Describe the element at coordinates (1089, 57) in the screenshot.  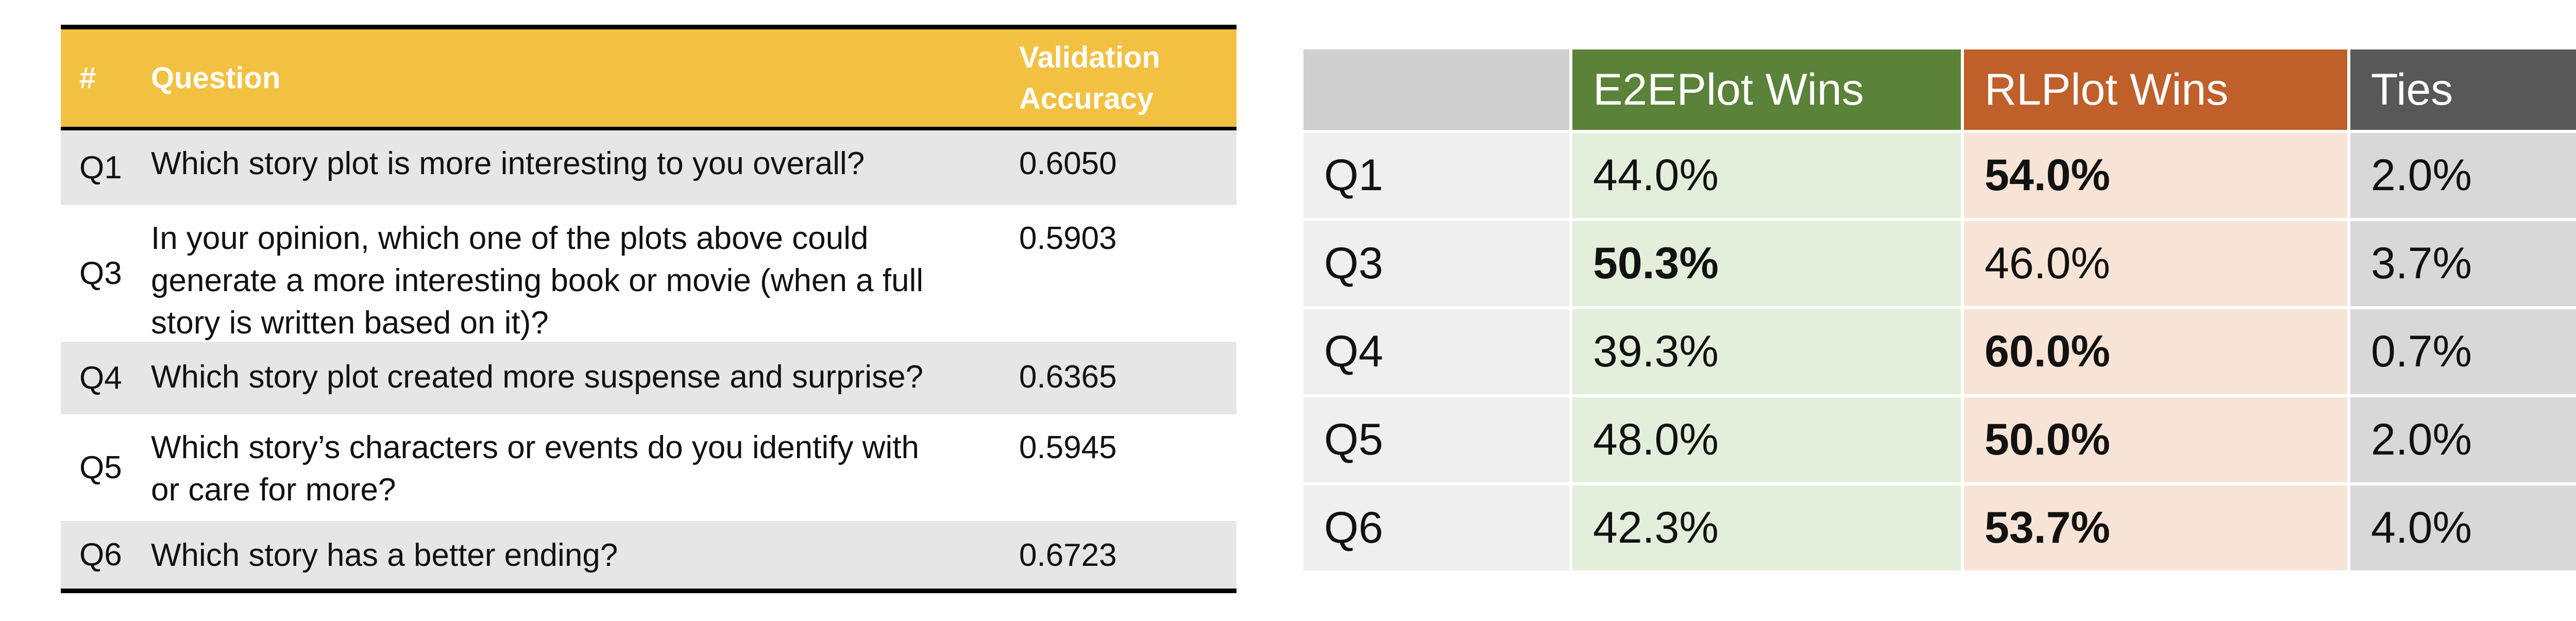
I see `header-accuracy-line1: Validation` at that location.